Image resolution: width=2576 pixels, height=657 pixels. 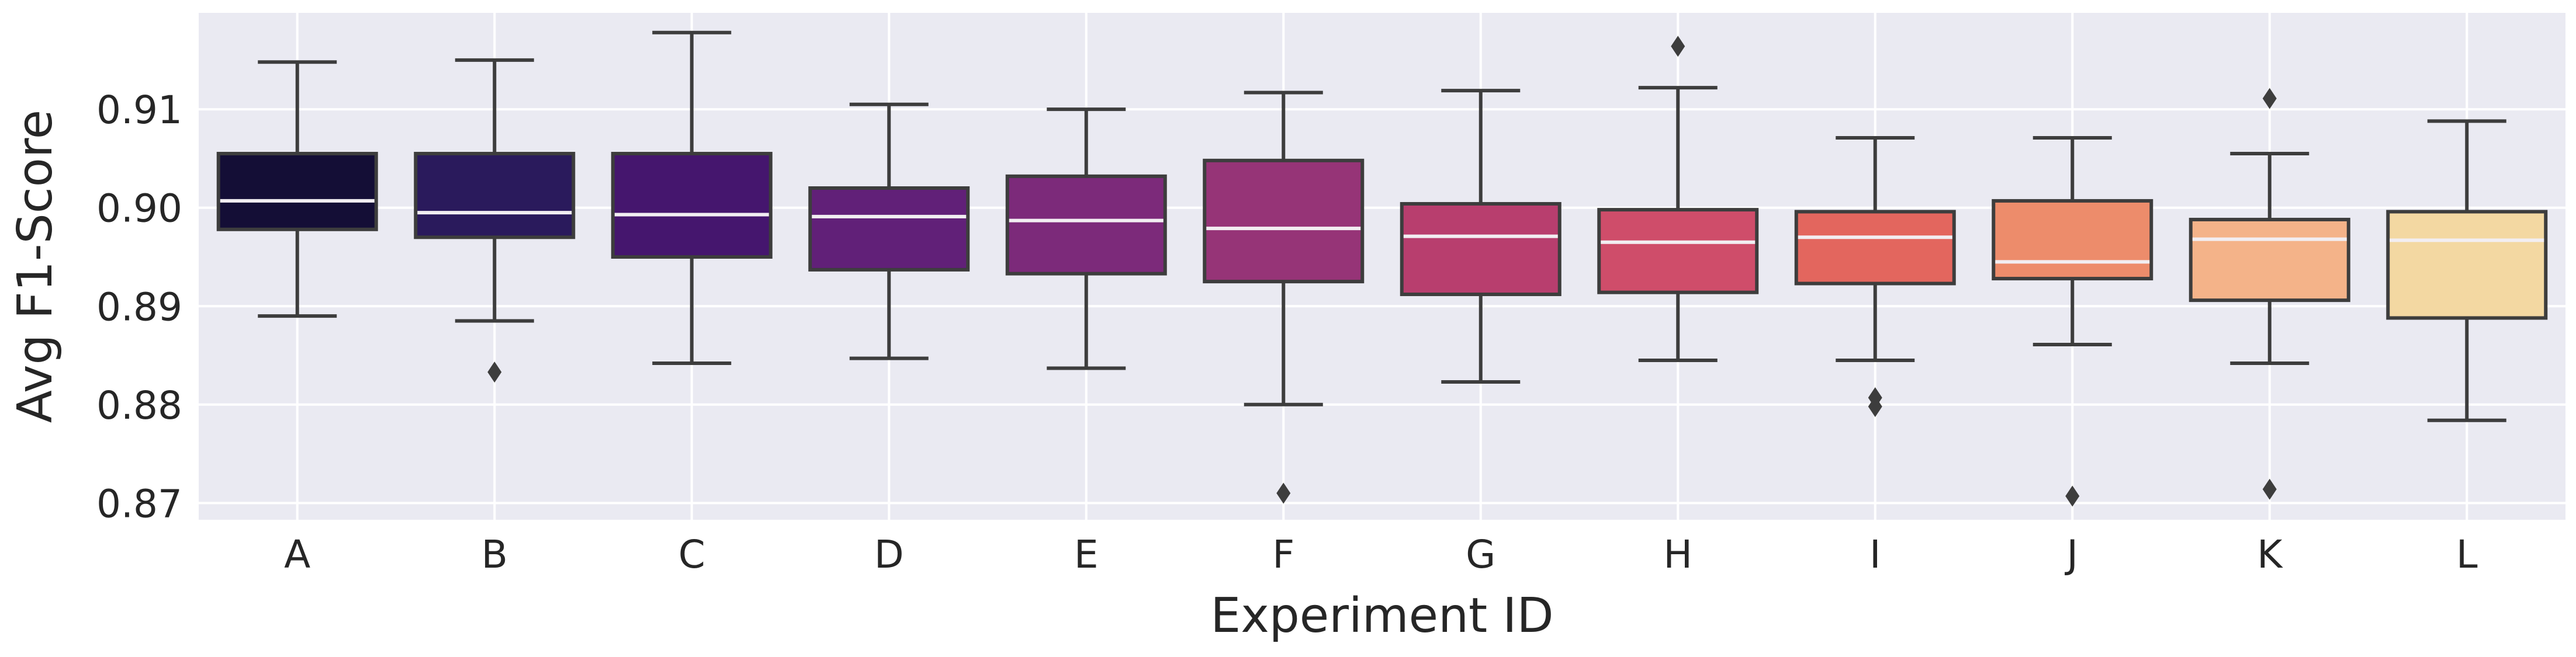 I want to click on box-E, so click(x=1086, y=238).